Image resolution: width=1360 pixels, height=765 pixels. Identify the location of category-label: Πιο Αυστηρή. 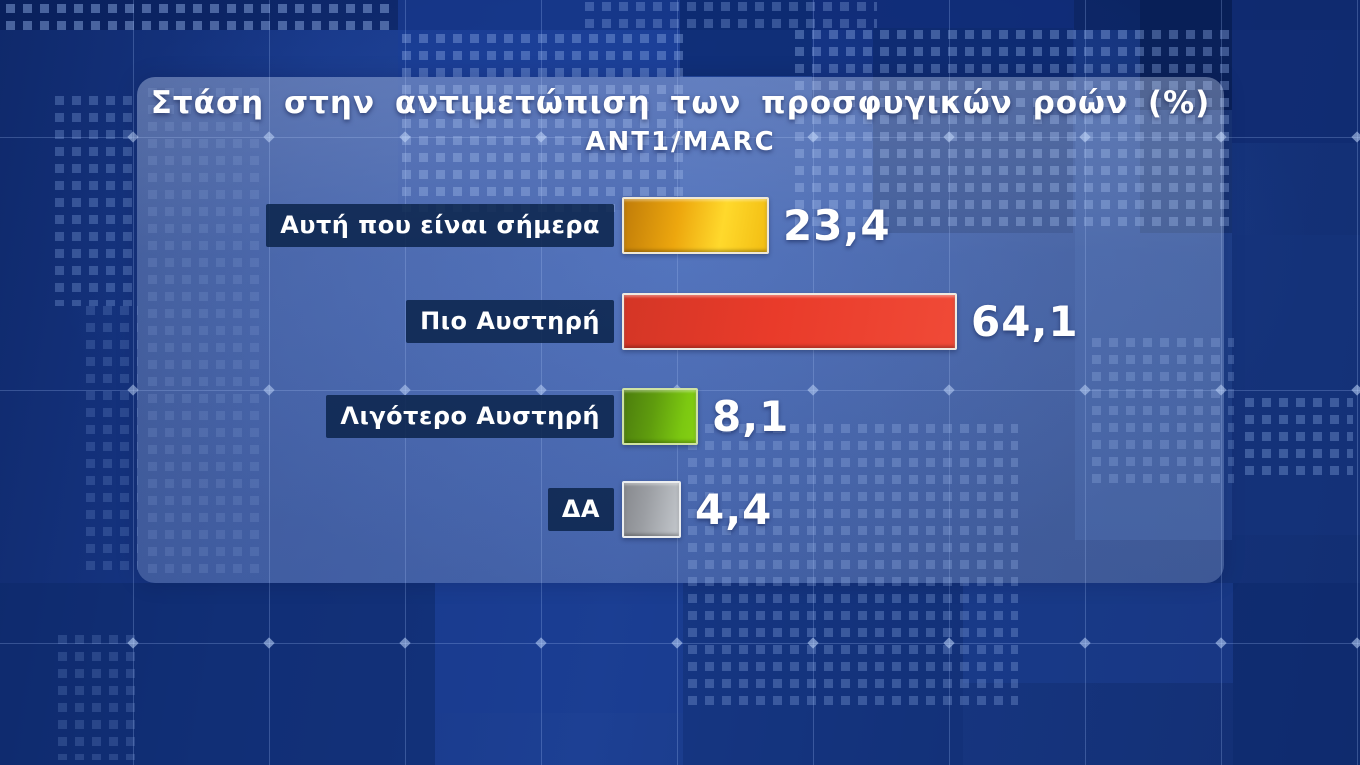
(510, 321).